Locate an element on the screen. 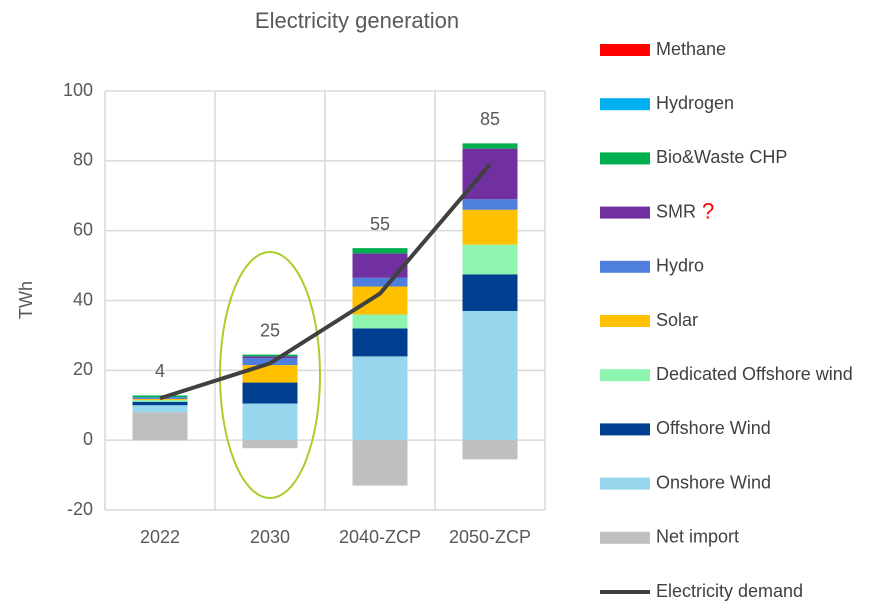 The image size is (883, 608). total-label: 25 is located at coordinates (270, 330).